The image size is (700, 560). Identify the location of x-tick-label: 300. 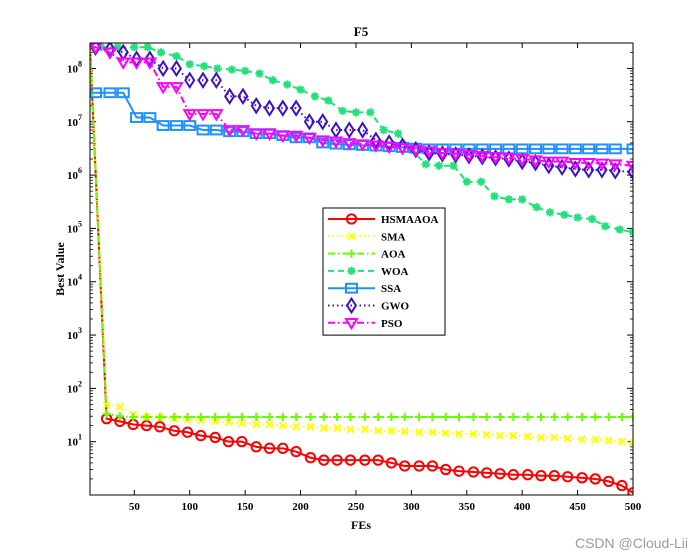
(411, 507).